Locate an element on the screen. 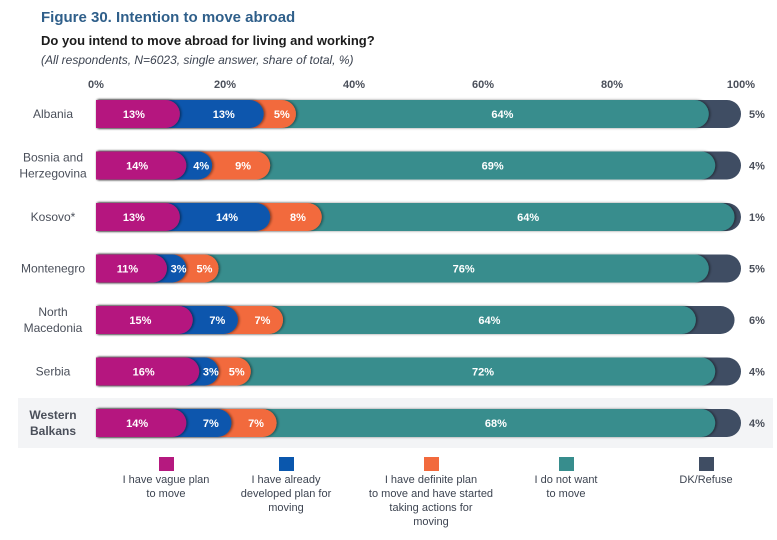 Image resolution: width=777 pixels, height=540 pixels. legend-label: to move and have started is located at coordinates (431, 494).